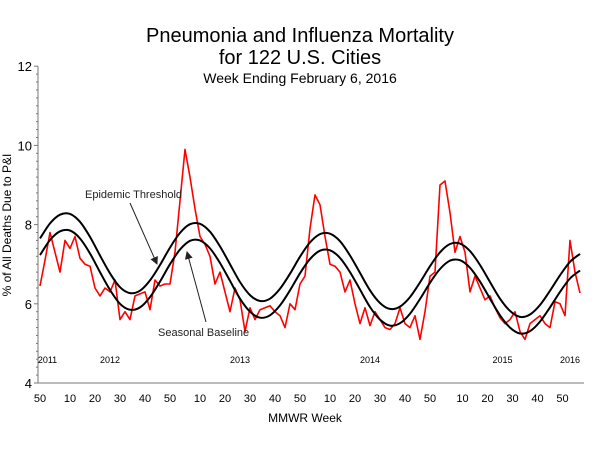 Image resolution: width=600 pixels, height=450 pixels. I want to click on y-tick-labels: 4 6 8 10 12, so click(25, 225).